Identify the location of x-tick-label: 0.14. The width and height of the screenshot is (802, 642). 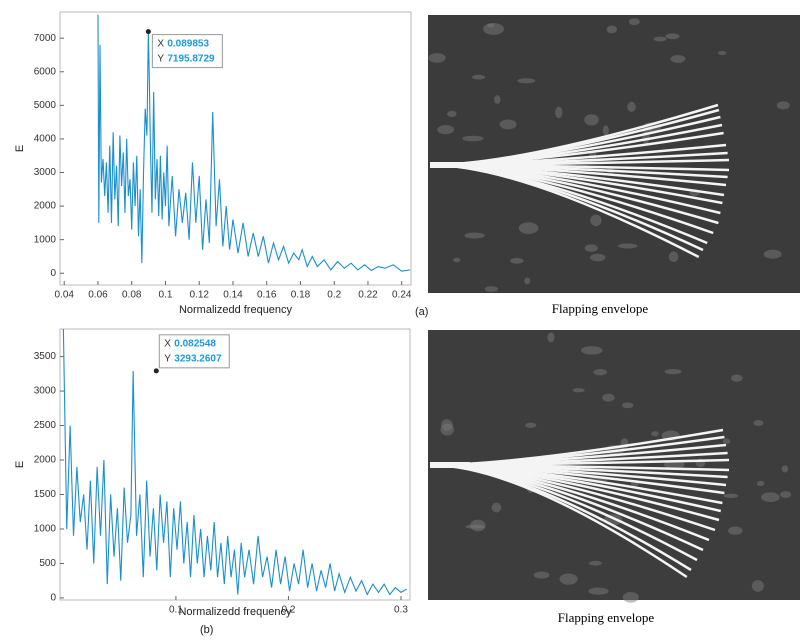
(233, 295).